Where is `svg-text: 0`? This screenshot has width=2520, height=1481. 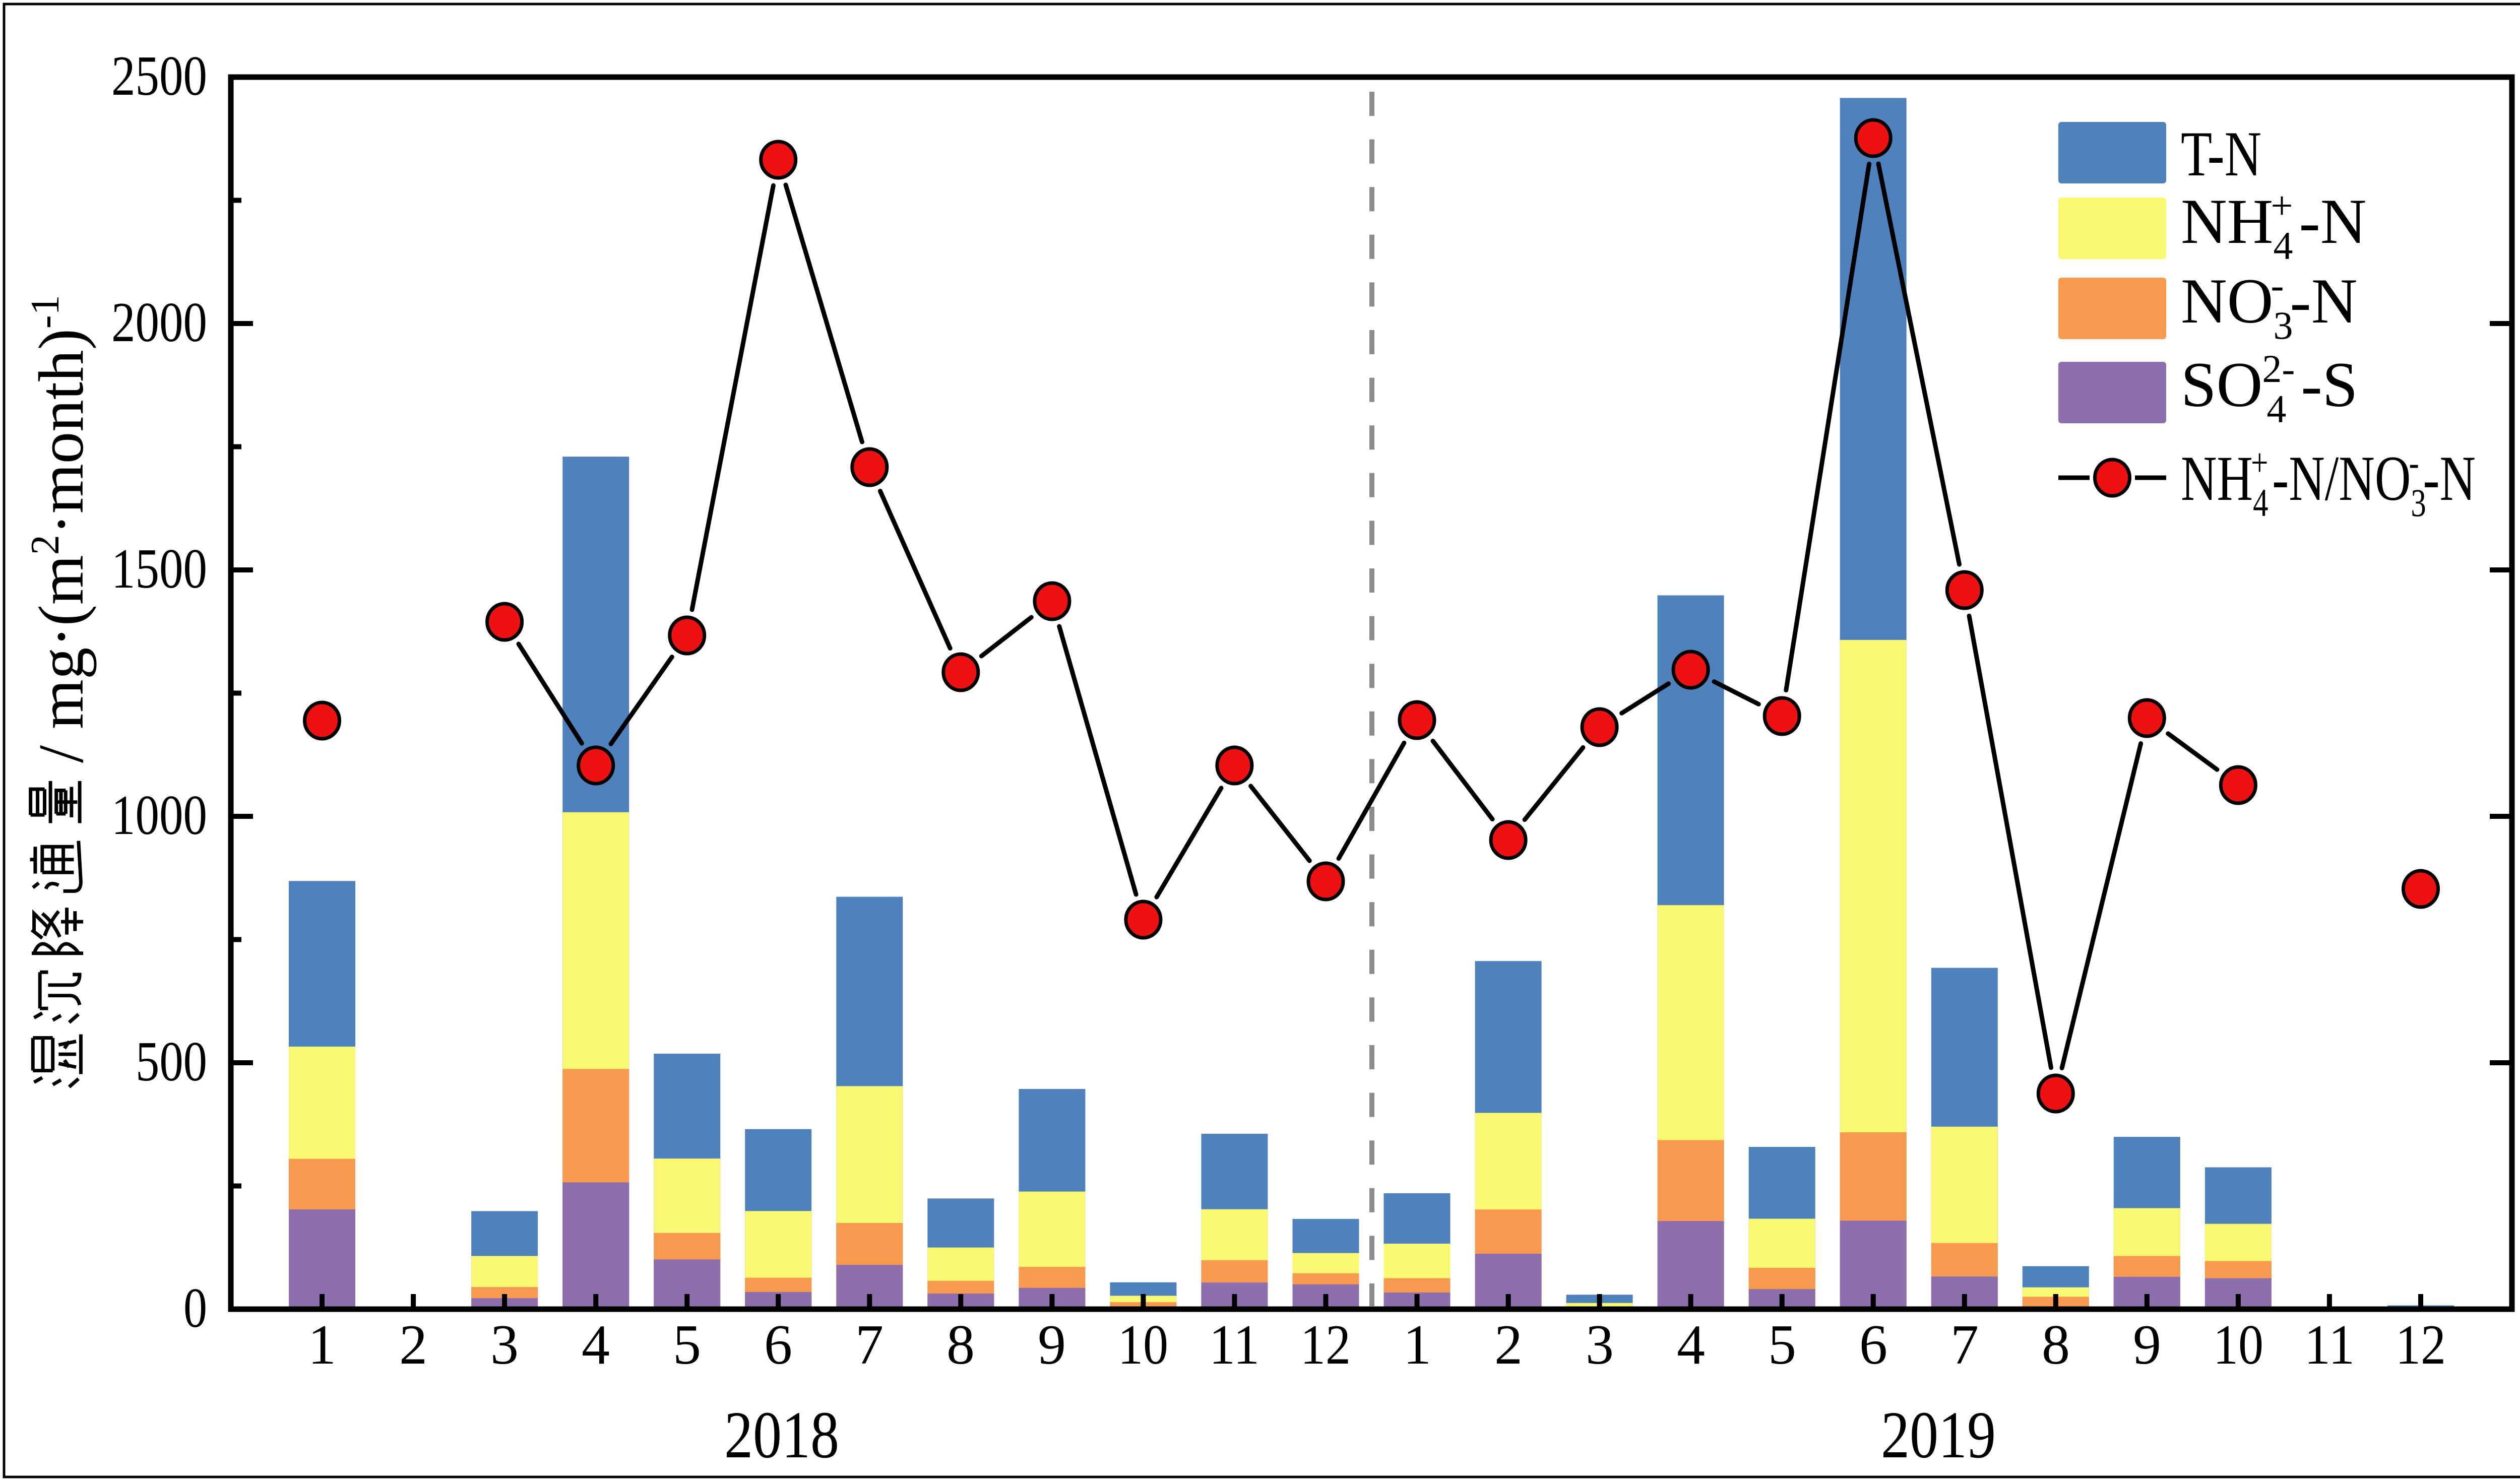 svg-text: 0 is located at coordinates (195, 1308).